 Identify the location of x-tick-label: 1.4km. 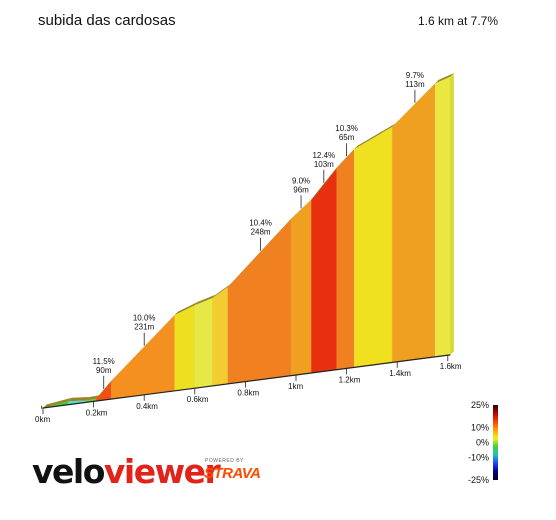
(400, 373).